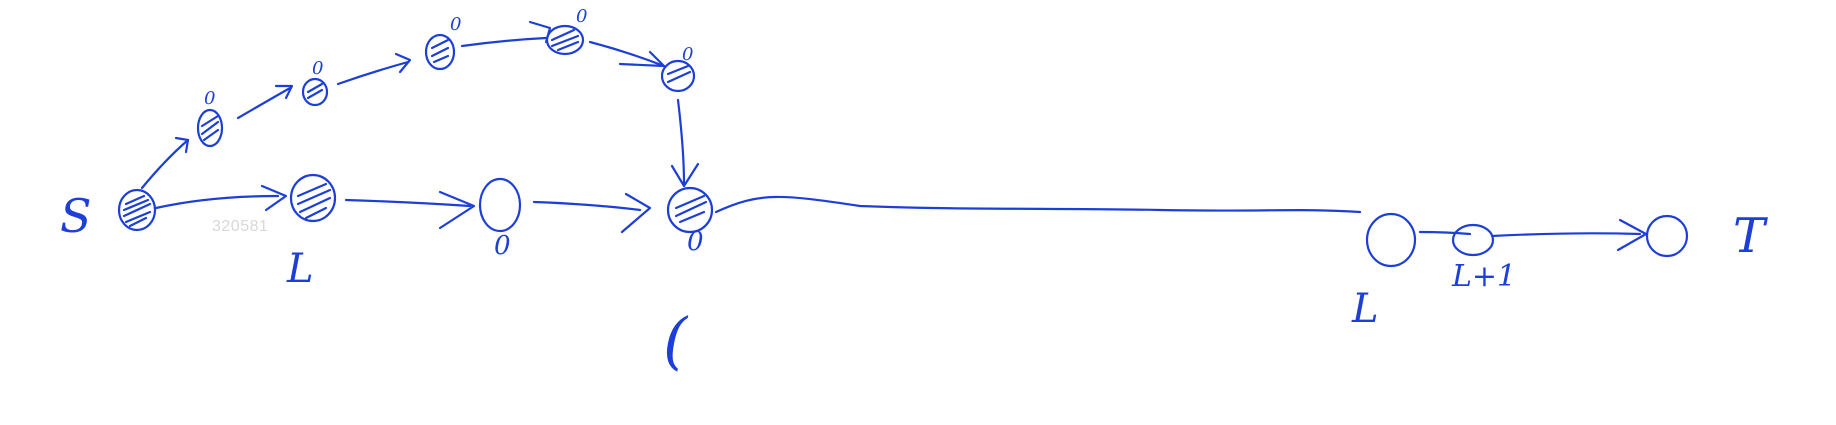  I want to click on label-under-bottom-node-1: L, so click(300, 269).